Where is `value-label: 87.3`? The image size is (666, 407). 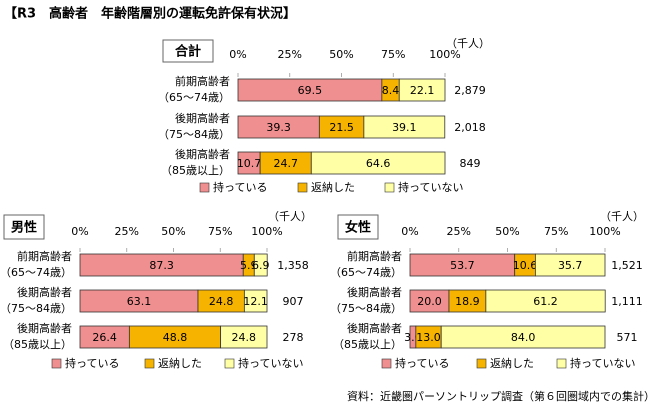 value-label: 87.3 is located at coordinates (161, 265).